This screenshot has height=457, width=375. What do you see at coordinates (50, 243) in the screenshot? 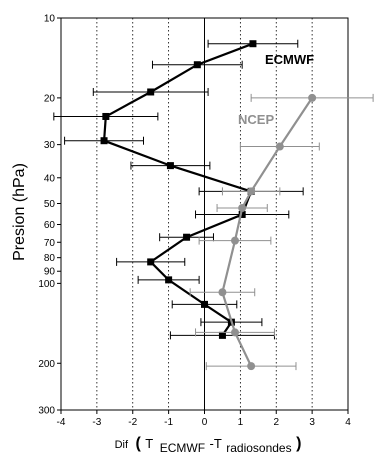
I see `y-tick-label: 70` at bounding box center [50, 243].